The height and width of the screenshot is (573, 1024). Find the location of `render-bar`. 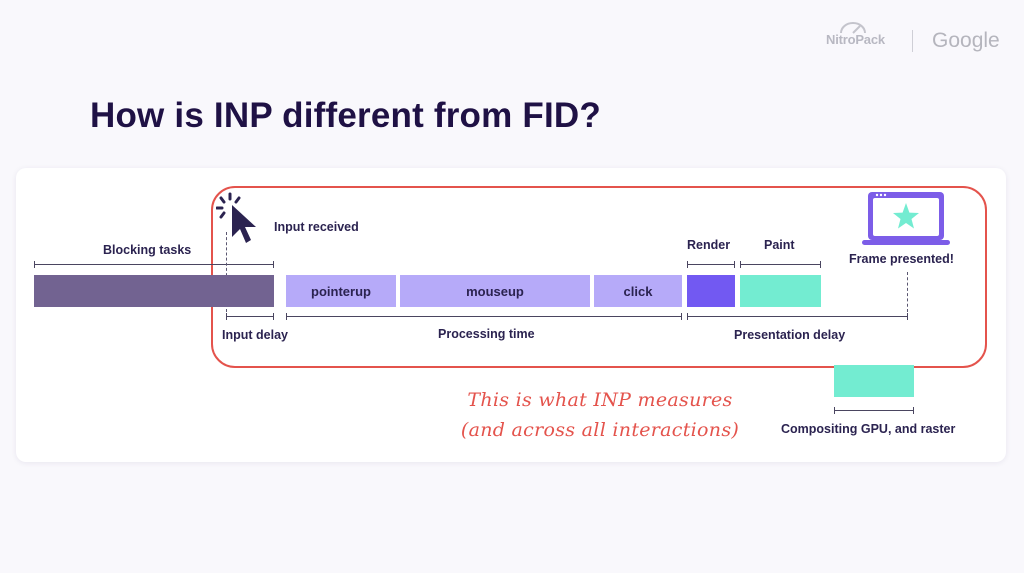

render-bar is located at coordinates (711, 291).